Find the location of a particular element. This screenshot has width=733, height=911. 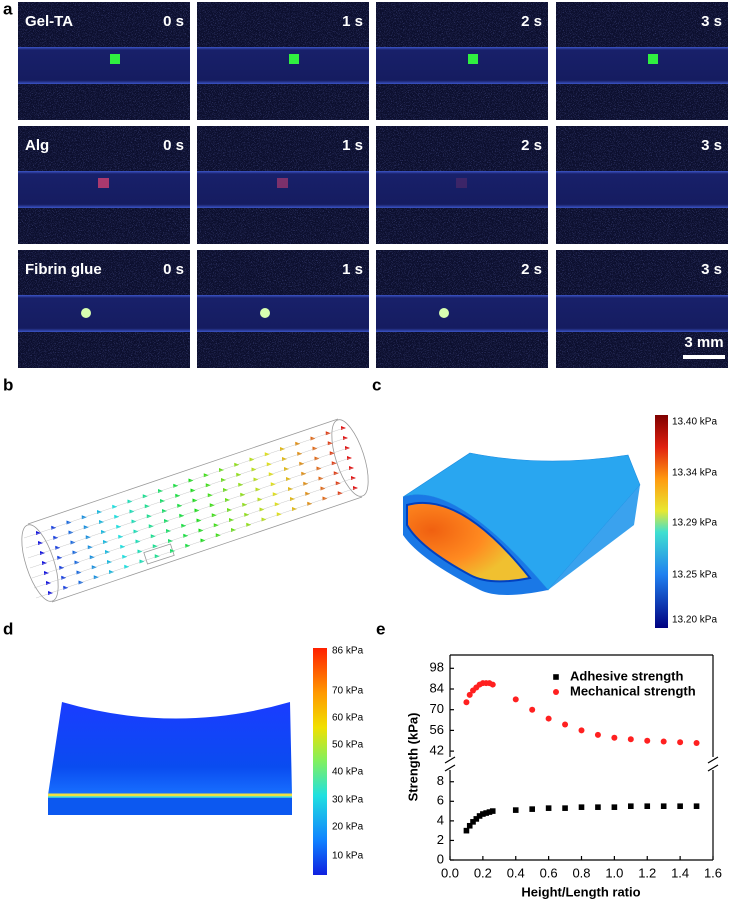

panel-label: c is located at coordinates (376, 384).